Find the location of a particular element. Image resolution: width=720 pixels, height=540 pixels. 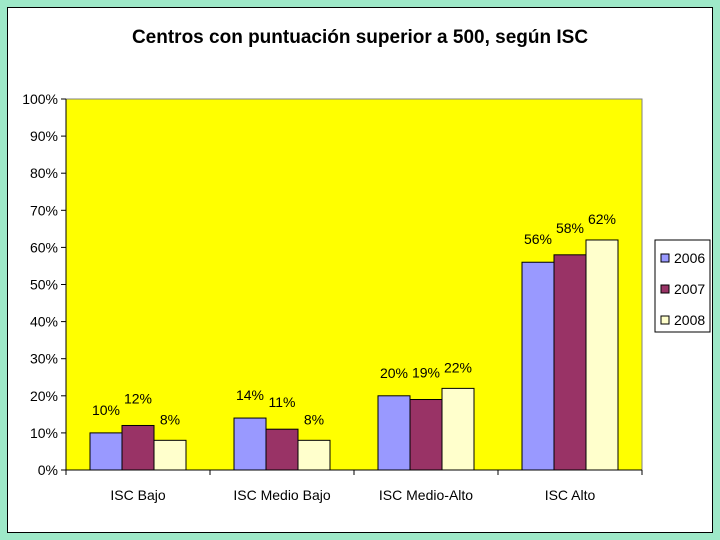

data-label: 62% is located at coordinates (602, 219).